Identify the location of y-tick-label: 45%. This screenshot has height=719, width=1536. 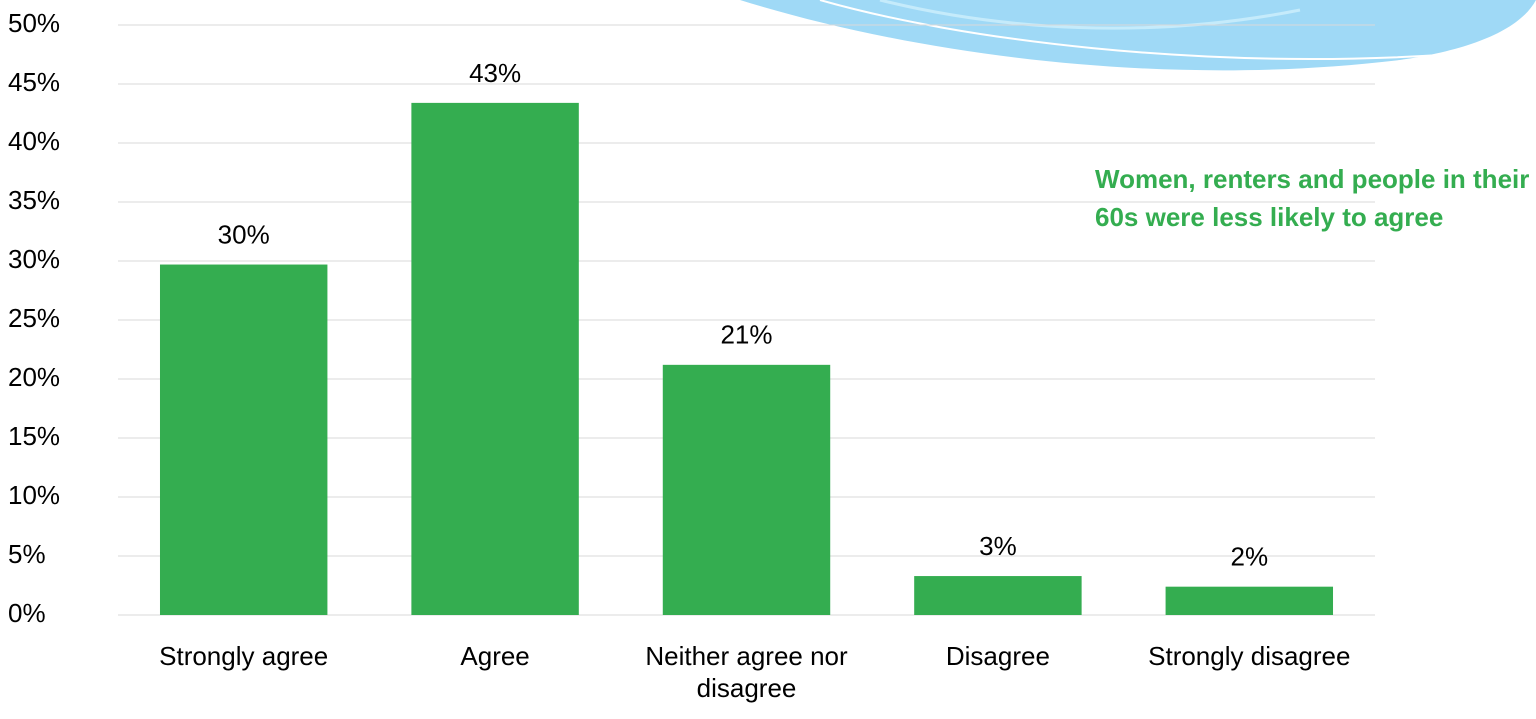
(34, 82).